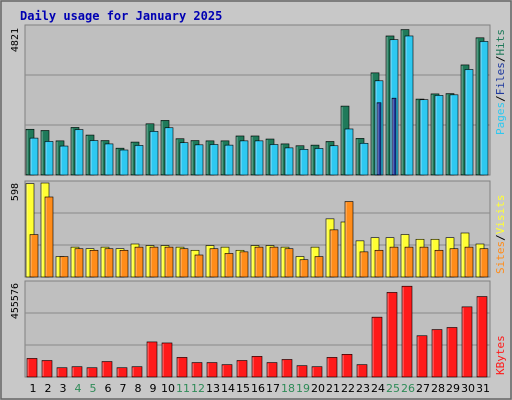 The image size is (512, 400). What do you see at coordinates (288, 388) in the screenshot?
I see `day-label: 18` at bounding box center [288, 388].